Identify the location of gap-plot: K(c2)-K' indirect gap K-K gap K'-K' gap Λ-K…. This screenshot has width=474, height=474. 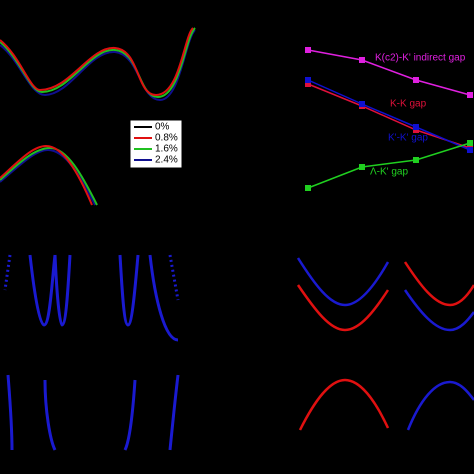
(389, 119).